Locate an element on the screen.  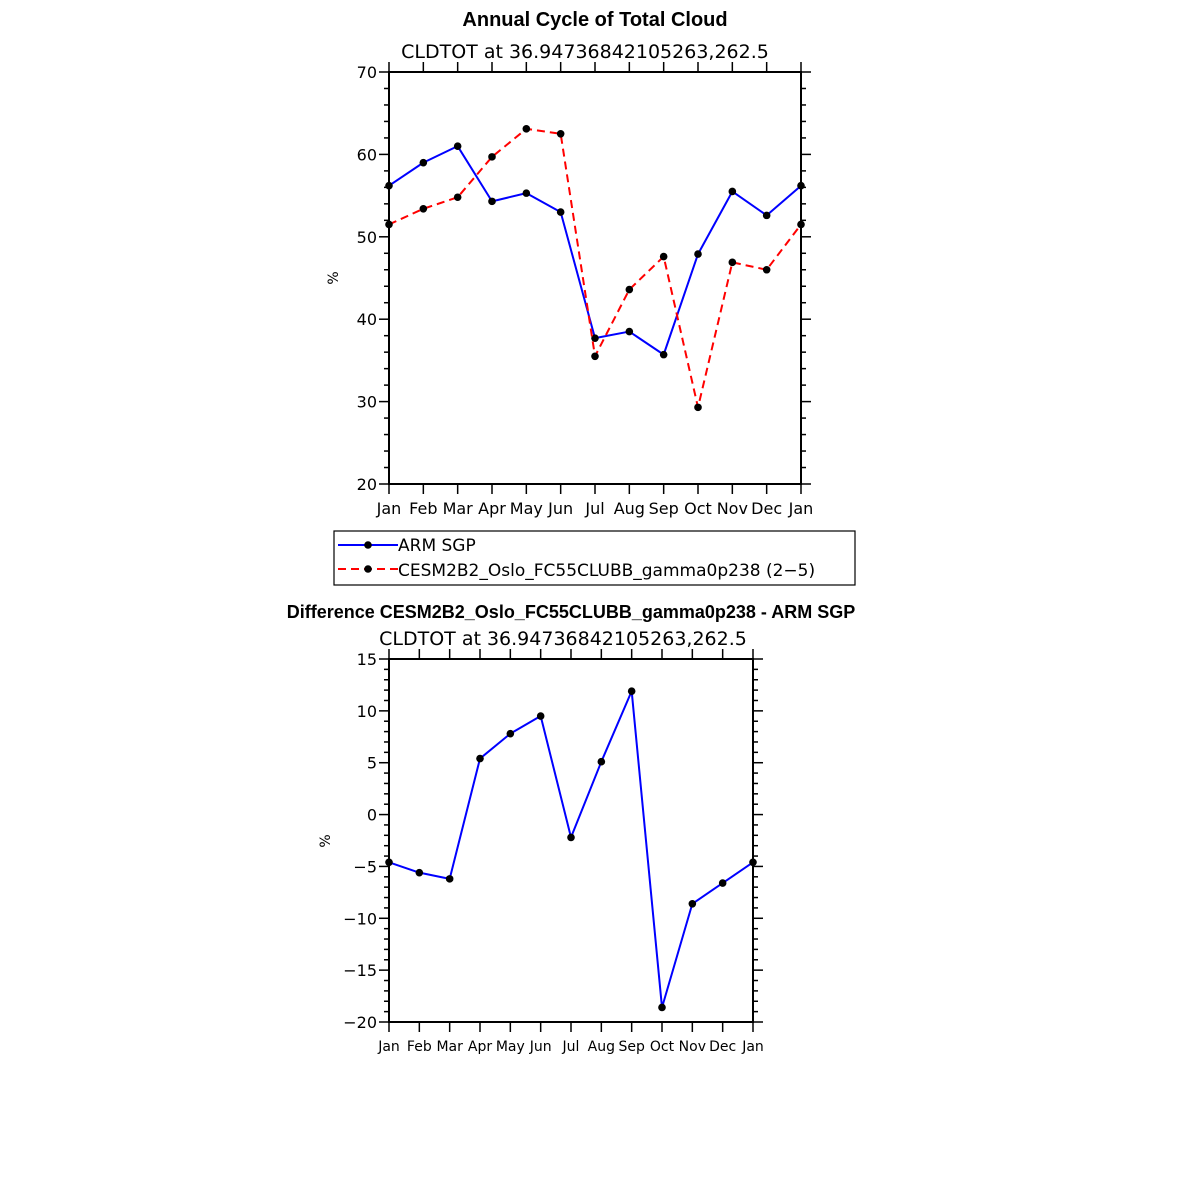
y-tick-label: −5 is located at coordinates (365, 866).